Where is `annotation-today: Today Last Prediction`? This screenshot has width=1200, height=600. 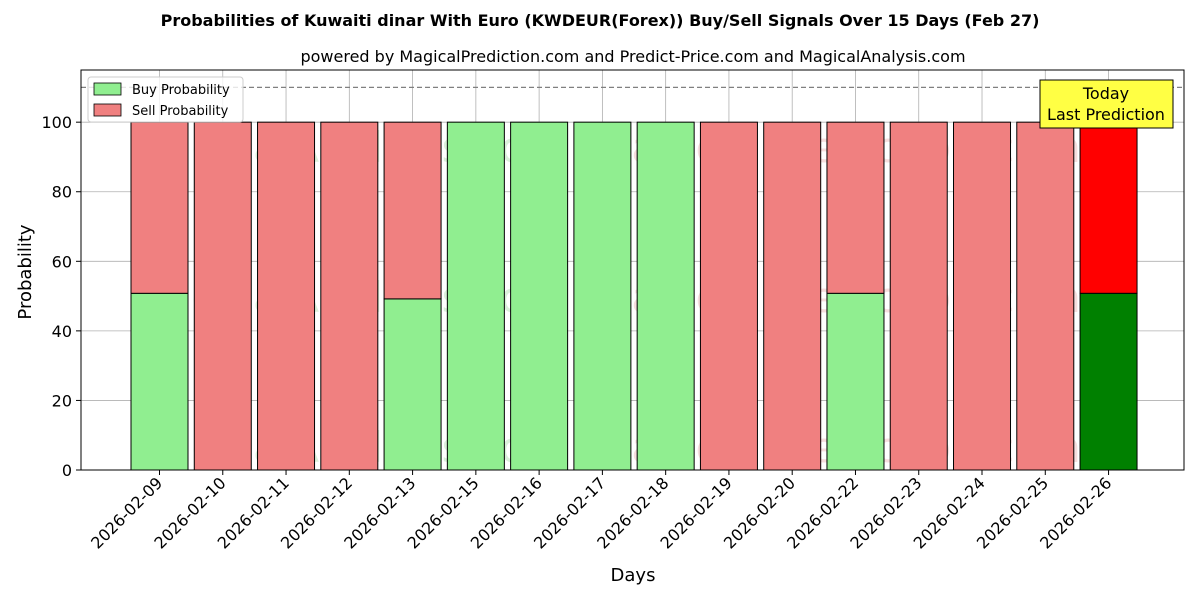
annotation-today: Today Last Prediction is located at coordinates (1106, 104).